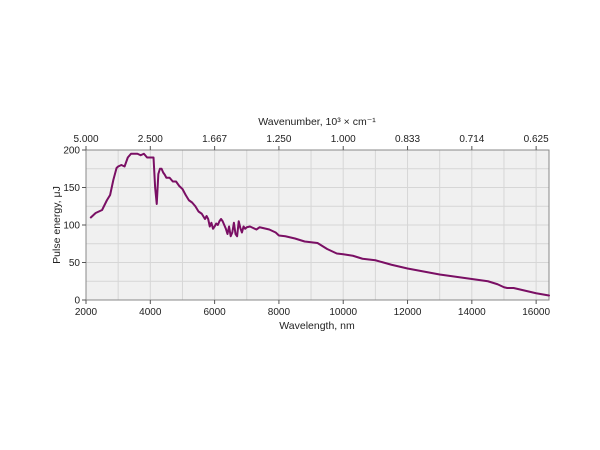 The image size is (600, 450). I want to click on top-tick-label: 1.667, so click(214, 139).